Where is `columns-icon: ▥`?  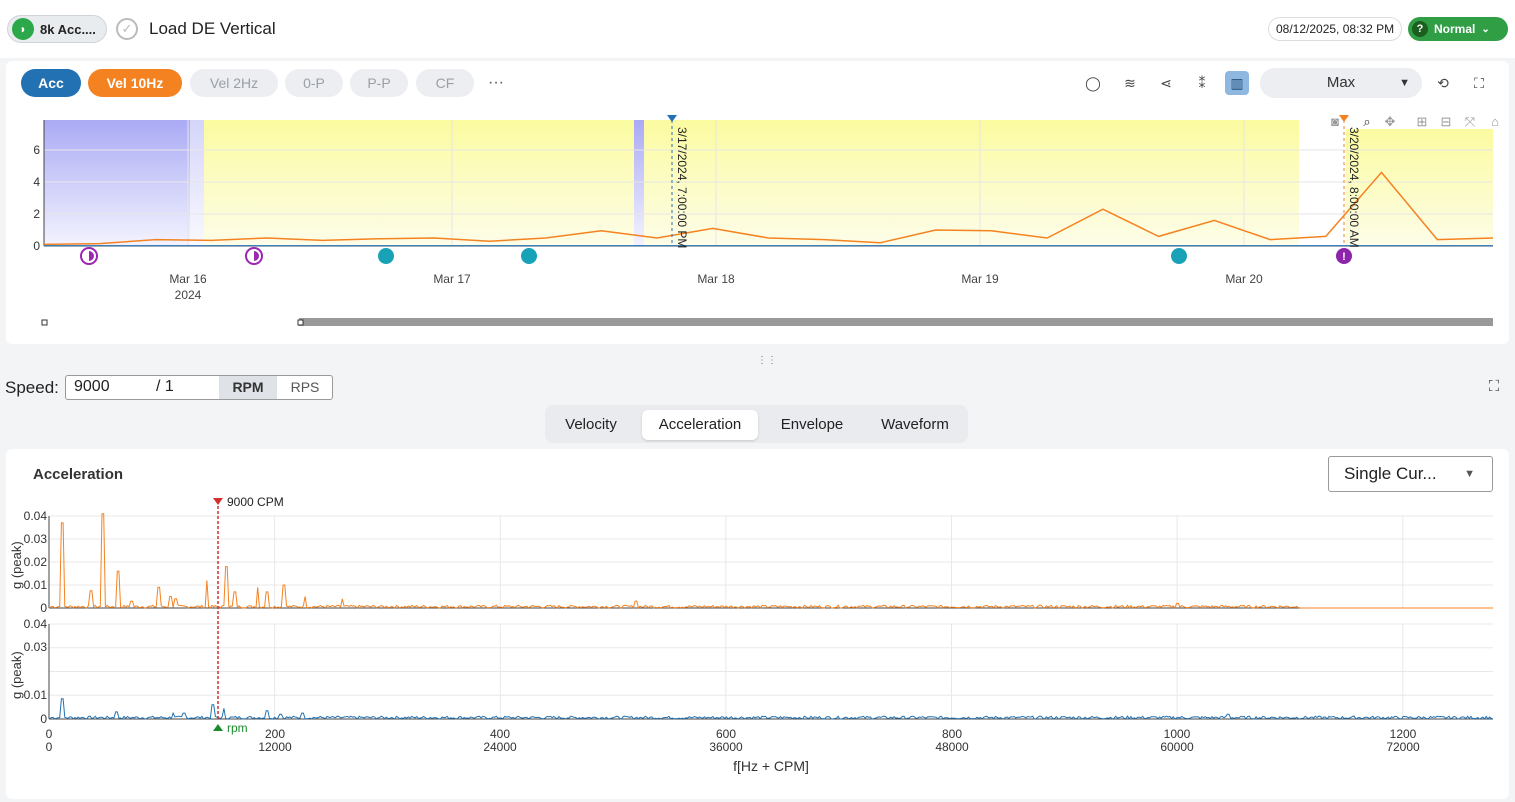 columns-icon: ▥ is located at coordinates (1237, 83).